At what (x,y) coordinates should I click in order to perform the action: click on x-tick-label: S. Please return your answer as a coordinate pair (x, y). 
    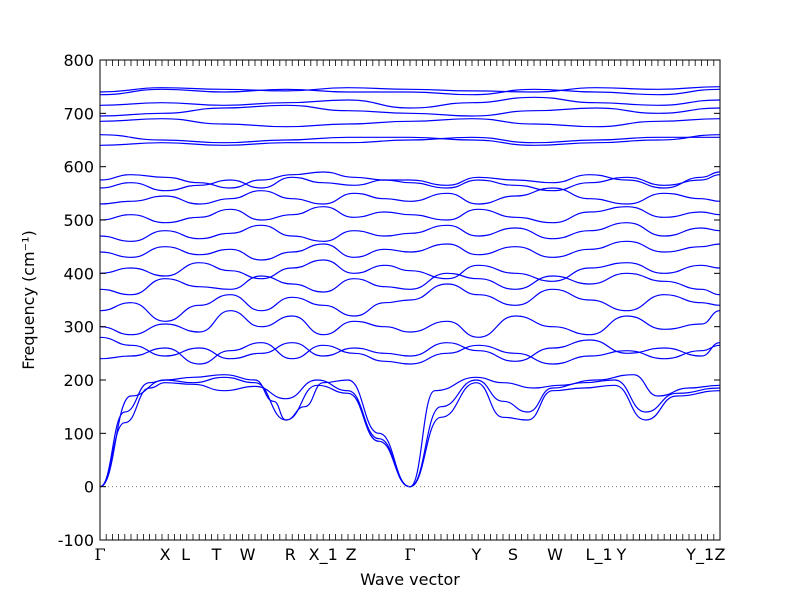
    Looking at the image, I should click on (513, 554).